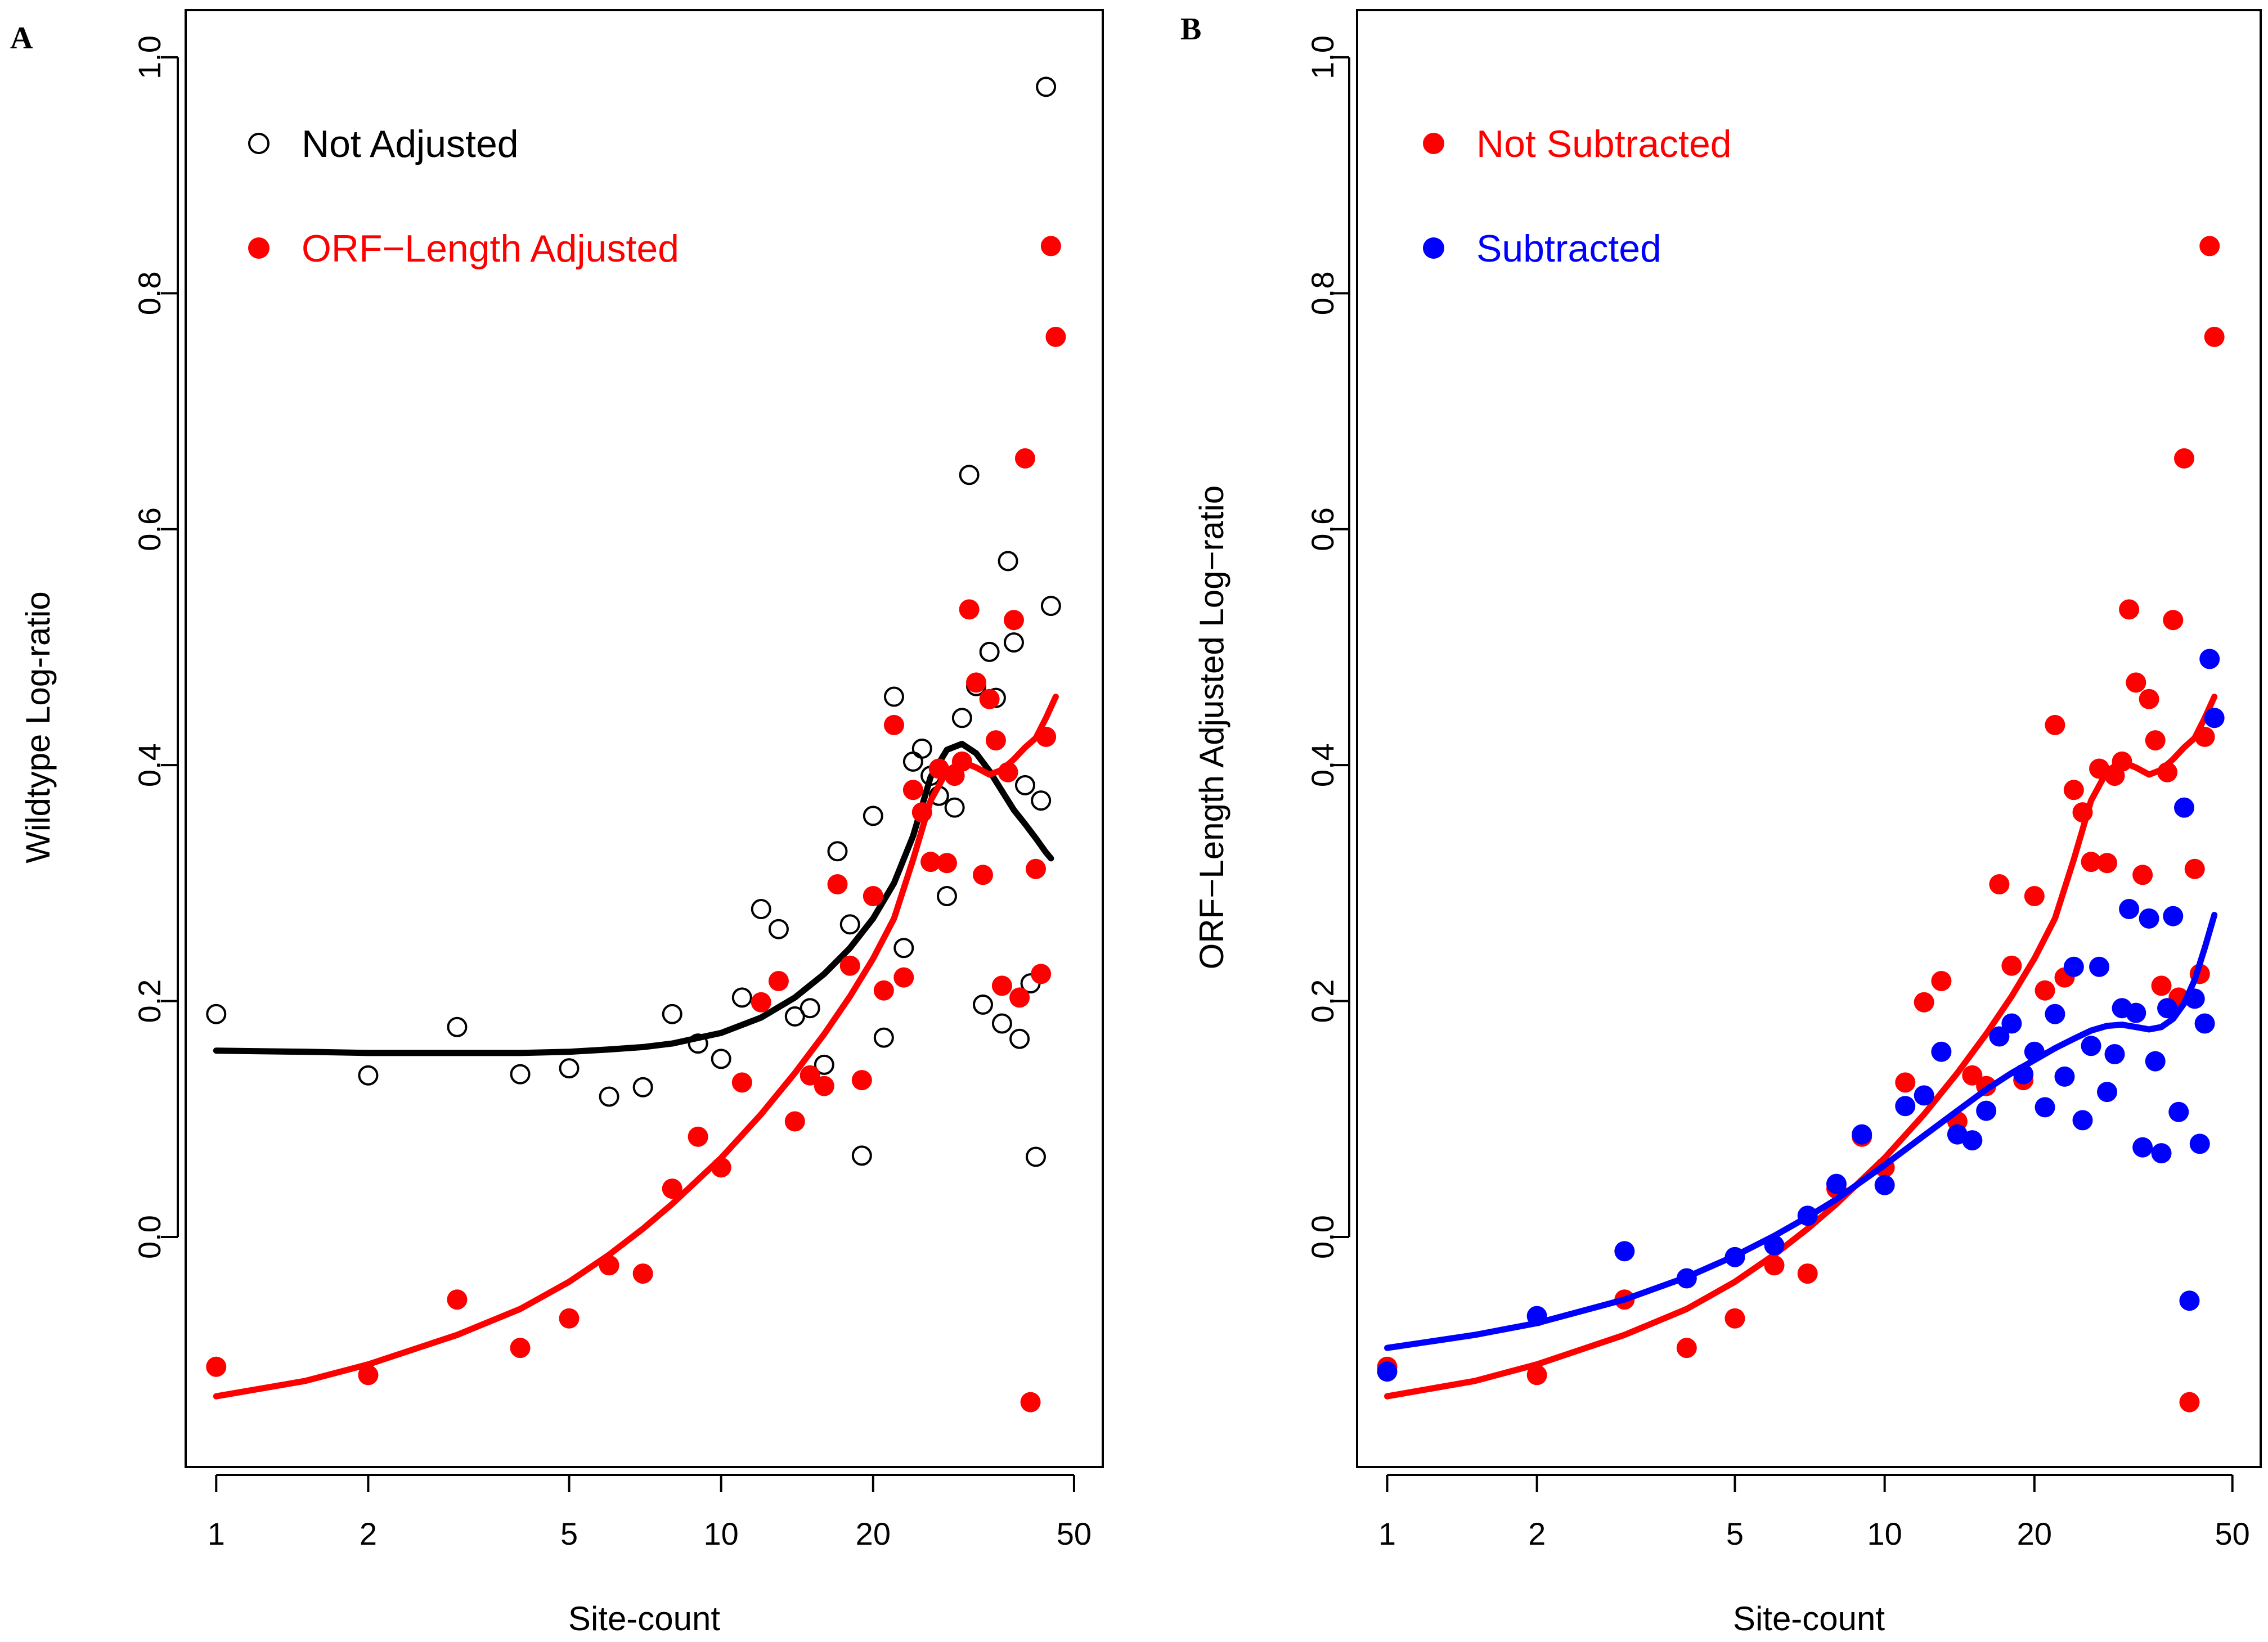  Describe the element at coordinates (644, 1618) in the screenshot. I see `x-axis-label: Site-count` at that location.